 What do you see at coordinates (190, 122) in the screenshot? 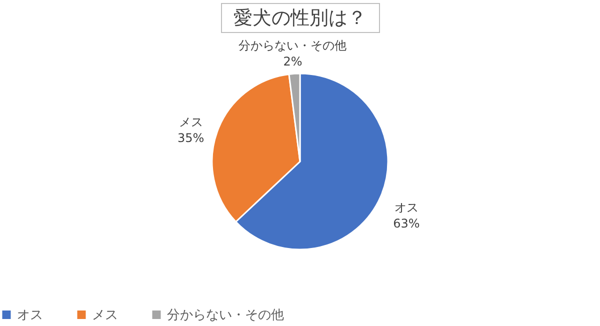
I see `slice-label: メス` at bounding box center [190, 122].